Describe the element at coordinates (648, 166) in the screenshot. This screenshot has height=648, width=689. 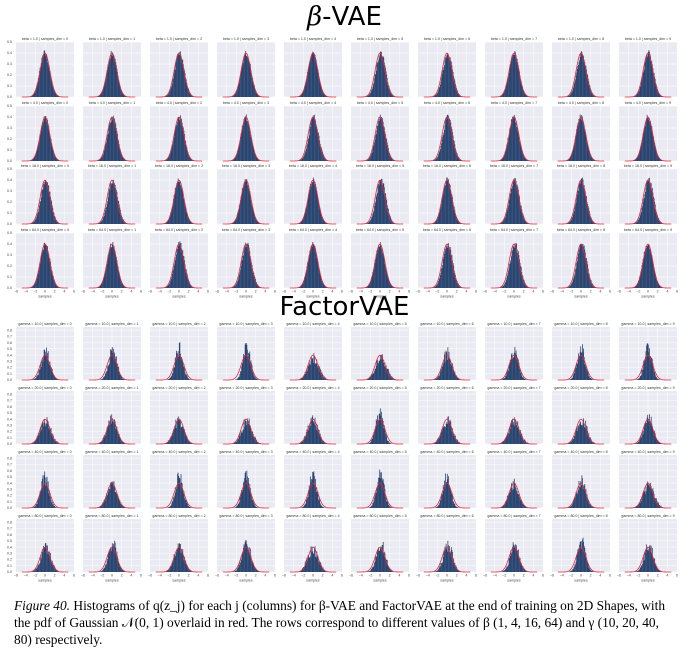
I see `panel-title: beta = 16.0 | samples_dim = 9` at that location.